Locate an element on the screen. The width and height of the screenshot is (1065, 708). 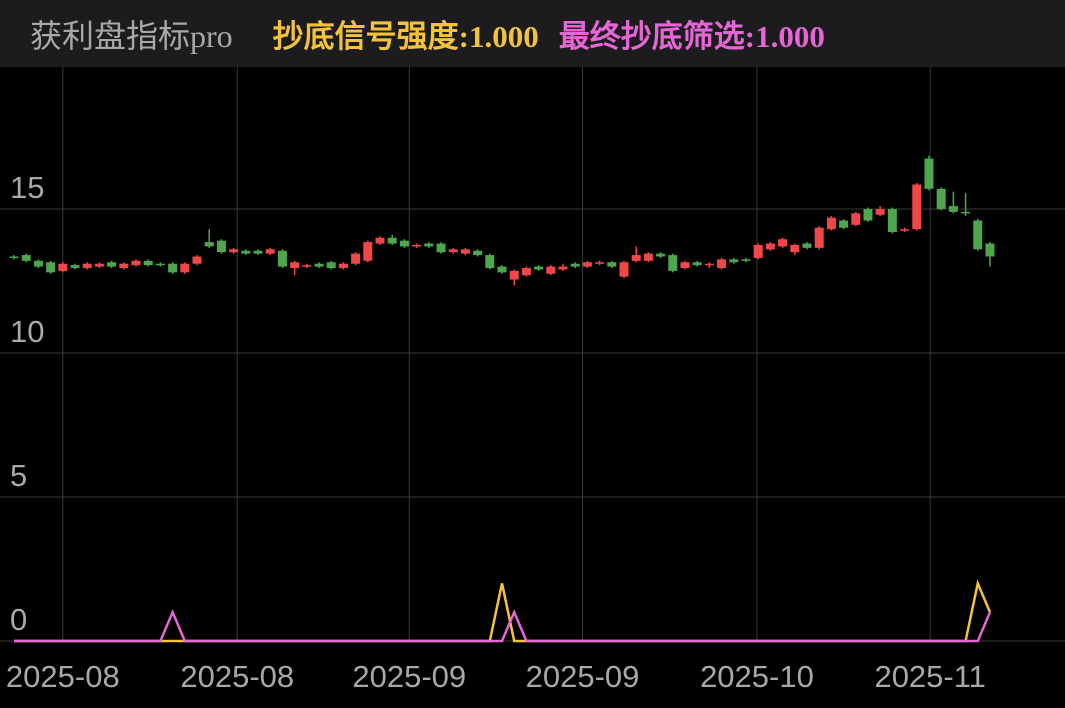
x-tick-label: 2025-11 is located at coordinates (929, 676).